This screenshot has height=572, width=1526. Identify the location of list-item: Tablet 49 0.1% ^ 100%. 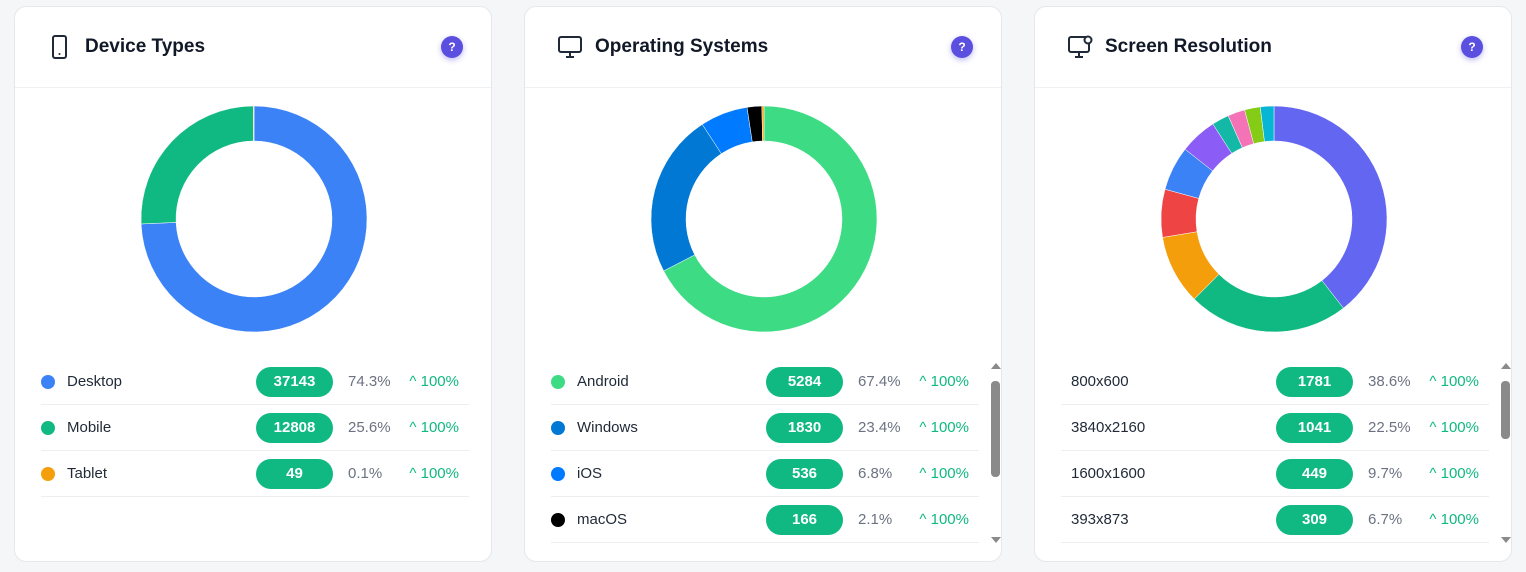
(255, 474).